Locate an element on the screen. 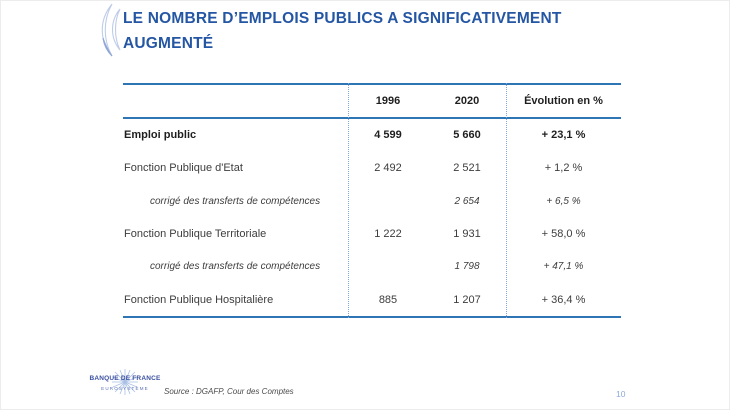 This screenshot has height=410, width=730. banque-de-france-logo: BANQUE DE FRANCE EUROSYSTÈME is located at coordinates (125, 382).